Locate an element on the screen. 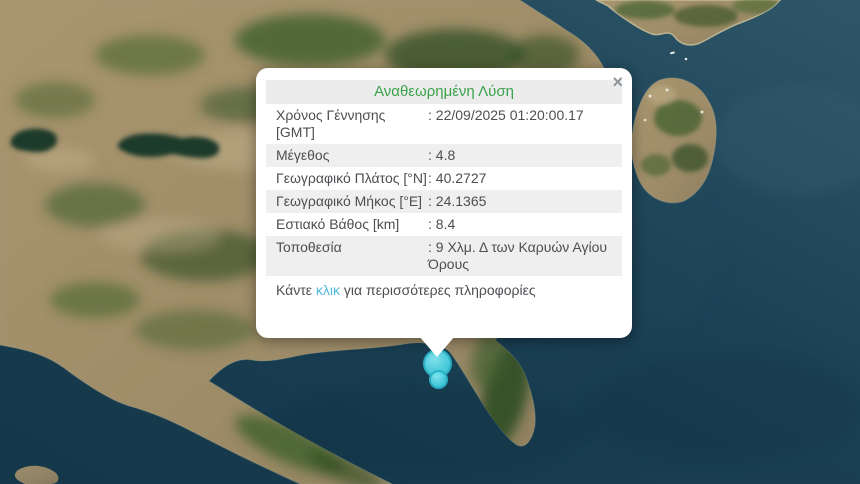  origin-time-value: : 22/09/2025 01:20:00.17 is located at coordinates (506, 115).